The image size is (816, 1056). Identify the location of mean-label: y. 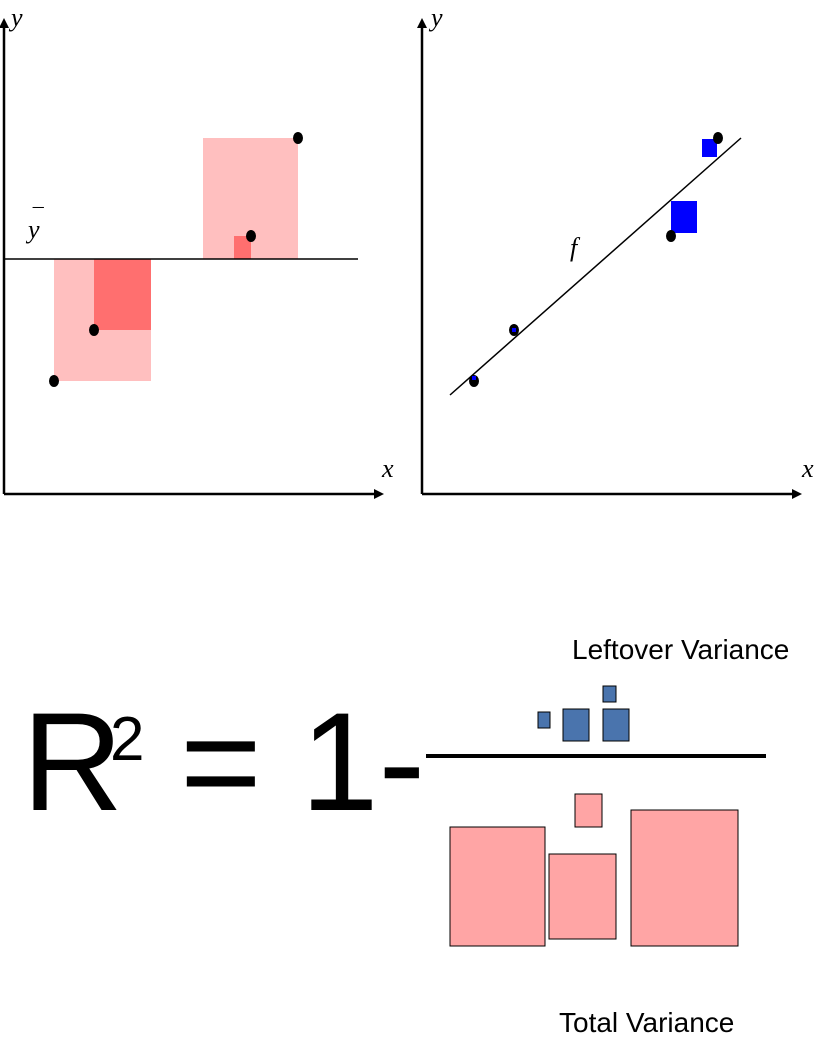
(32, 229).